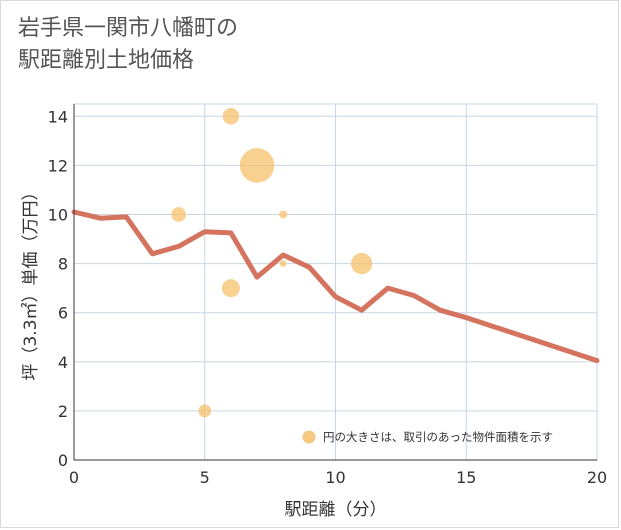  I want to click on chart-title: 岩手県一関市八幡町の 駅距離別土地価格, so click(128, 45).